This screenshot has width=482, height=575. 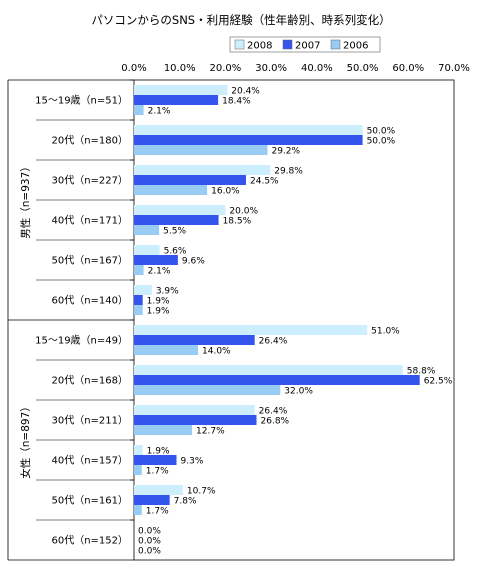 I want to click on category-label: 50代（n=161）, so click(x=89, y=501).